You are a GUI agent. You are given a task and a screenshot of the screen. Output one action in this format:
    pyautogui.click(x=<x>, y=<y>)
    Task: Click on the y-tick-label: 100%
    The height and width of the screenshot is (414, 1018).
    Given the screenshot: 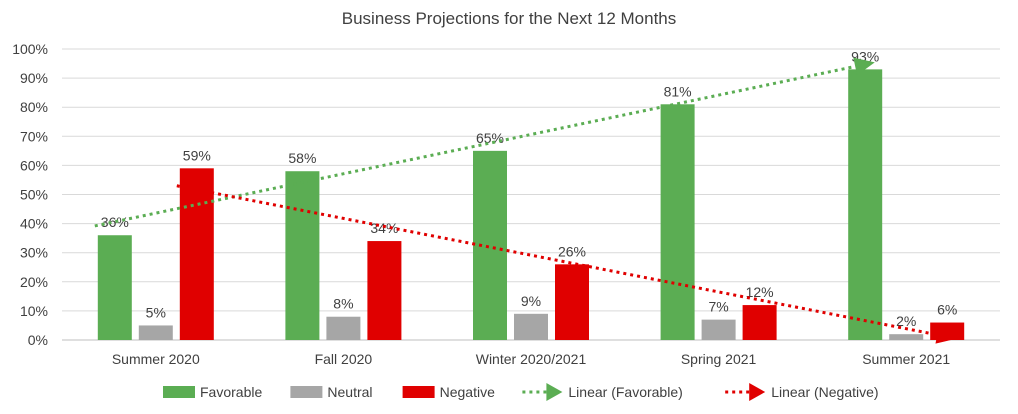 What is the action you would take?
    pyautogui.click(x=30, y=49)
    